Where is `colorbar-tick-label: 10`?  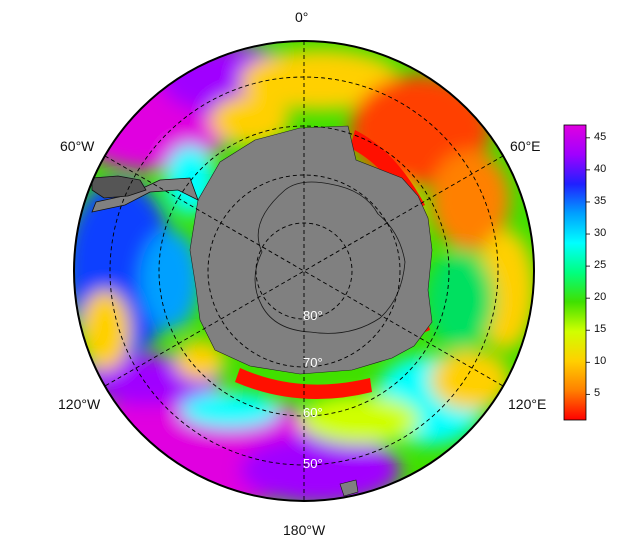 colorbar-tick-label: 10 is located at coordinates (600, 361).